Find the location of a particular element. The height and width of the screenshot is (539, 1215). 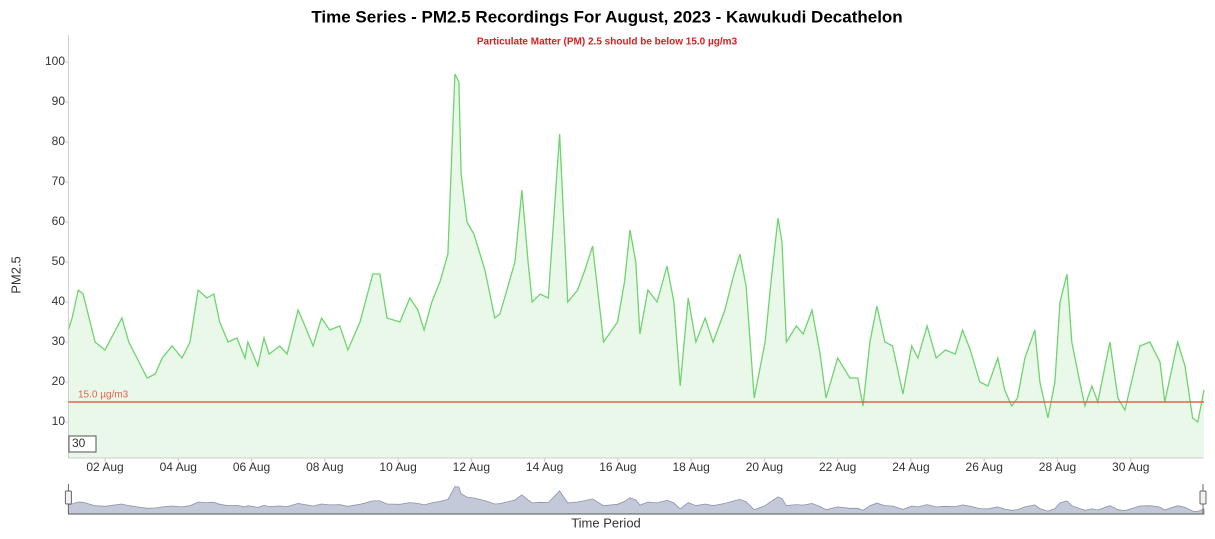

y-tick-label: 20 is located at coordinates (59, 381).